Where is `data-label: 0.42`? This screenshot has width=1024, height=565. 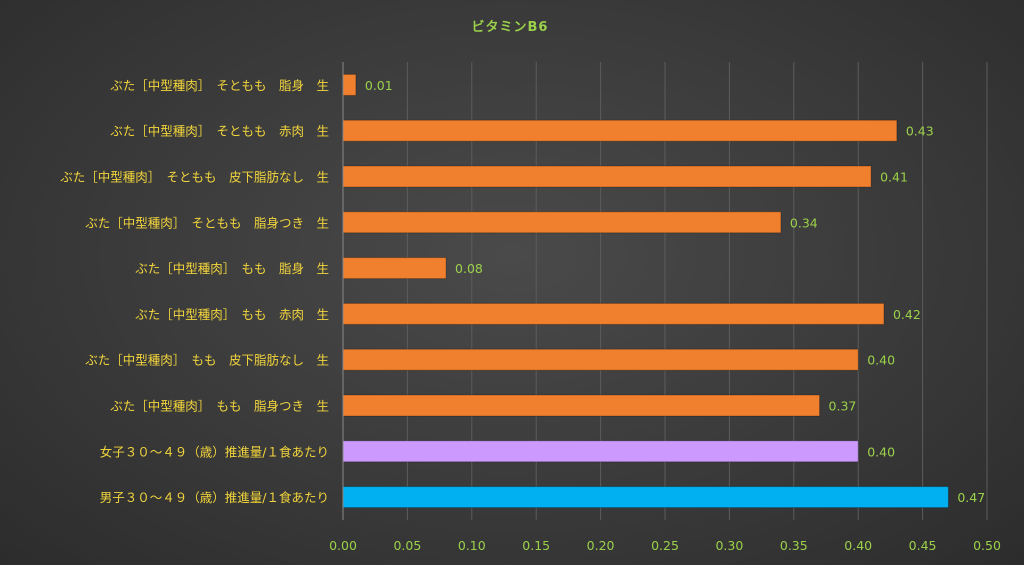
data-label: 0.42 is located at coordinates (907, 314).